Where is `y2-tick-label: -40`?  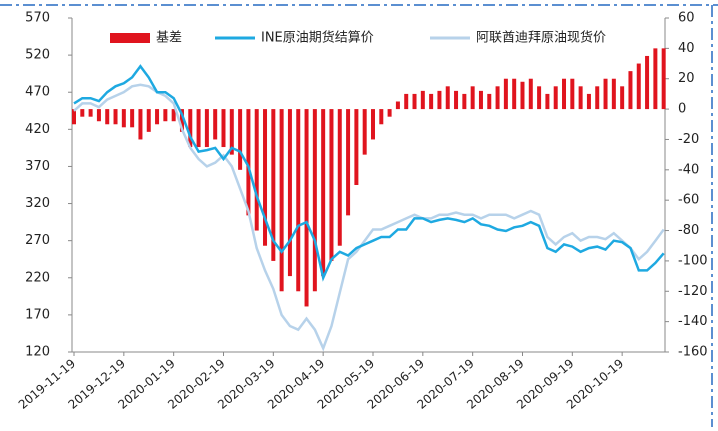
y2-tick-label: -40 is located at coordinates (688, 169).